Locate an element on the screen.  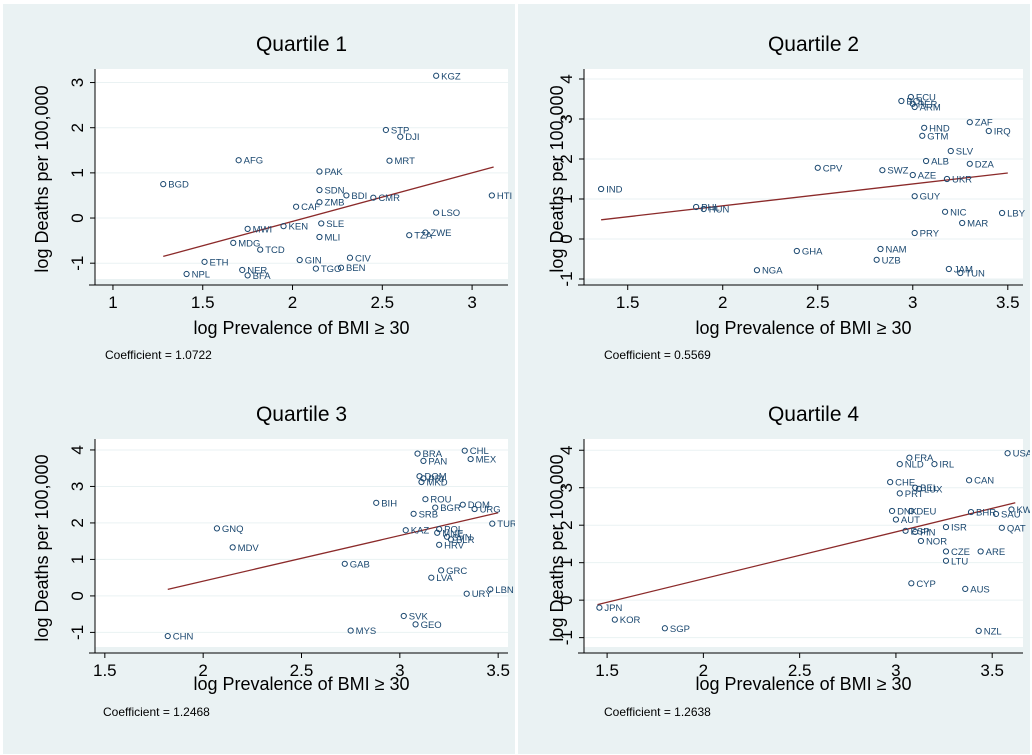
data-point-jam is located at coordinates (948, 269).